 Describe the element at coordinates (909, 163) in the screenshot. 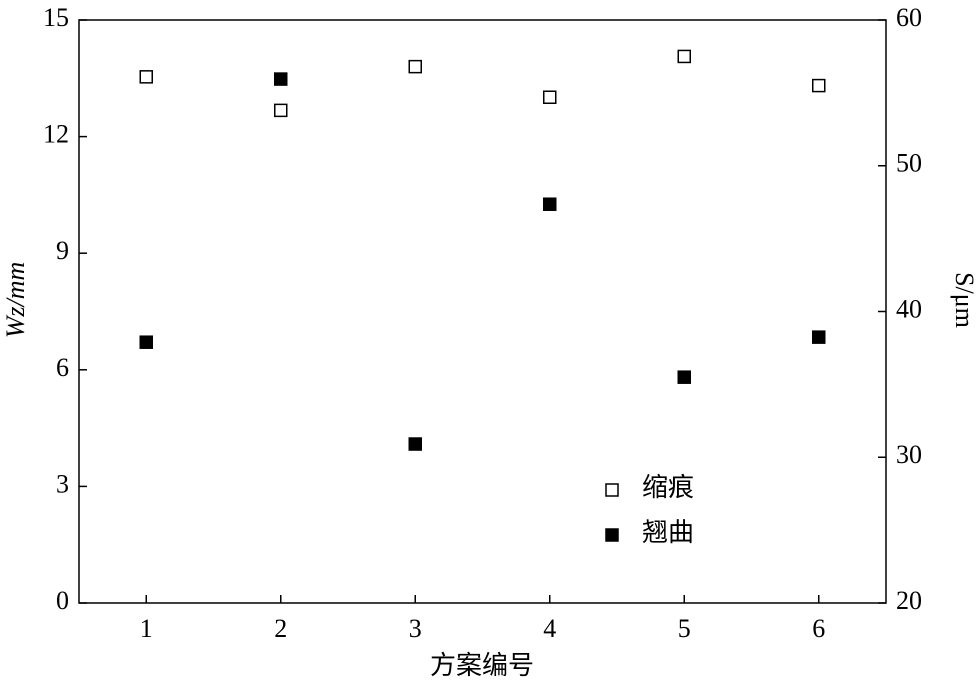

I see `y2-tick-label: 50` at that location.